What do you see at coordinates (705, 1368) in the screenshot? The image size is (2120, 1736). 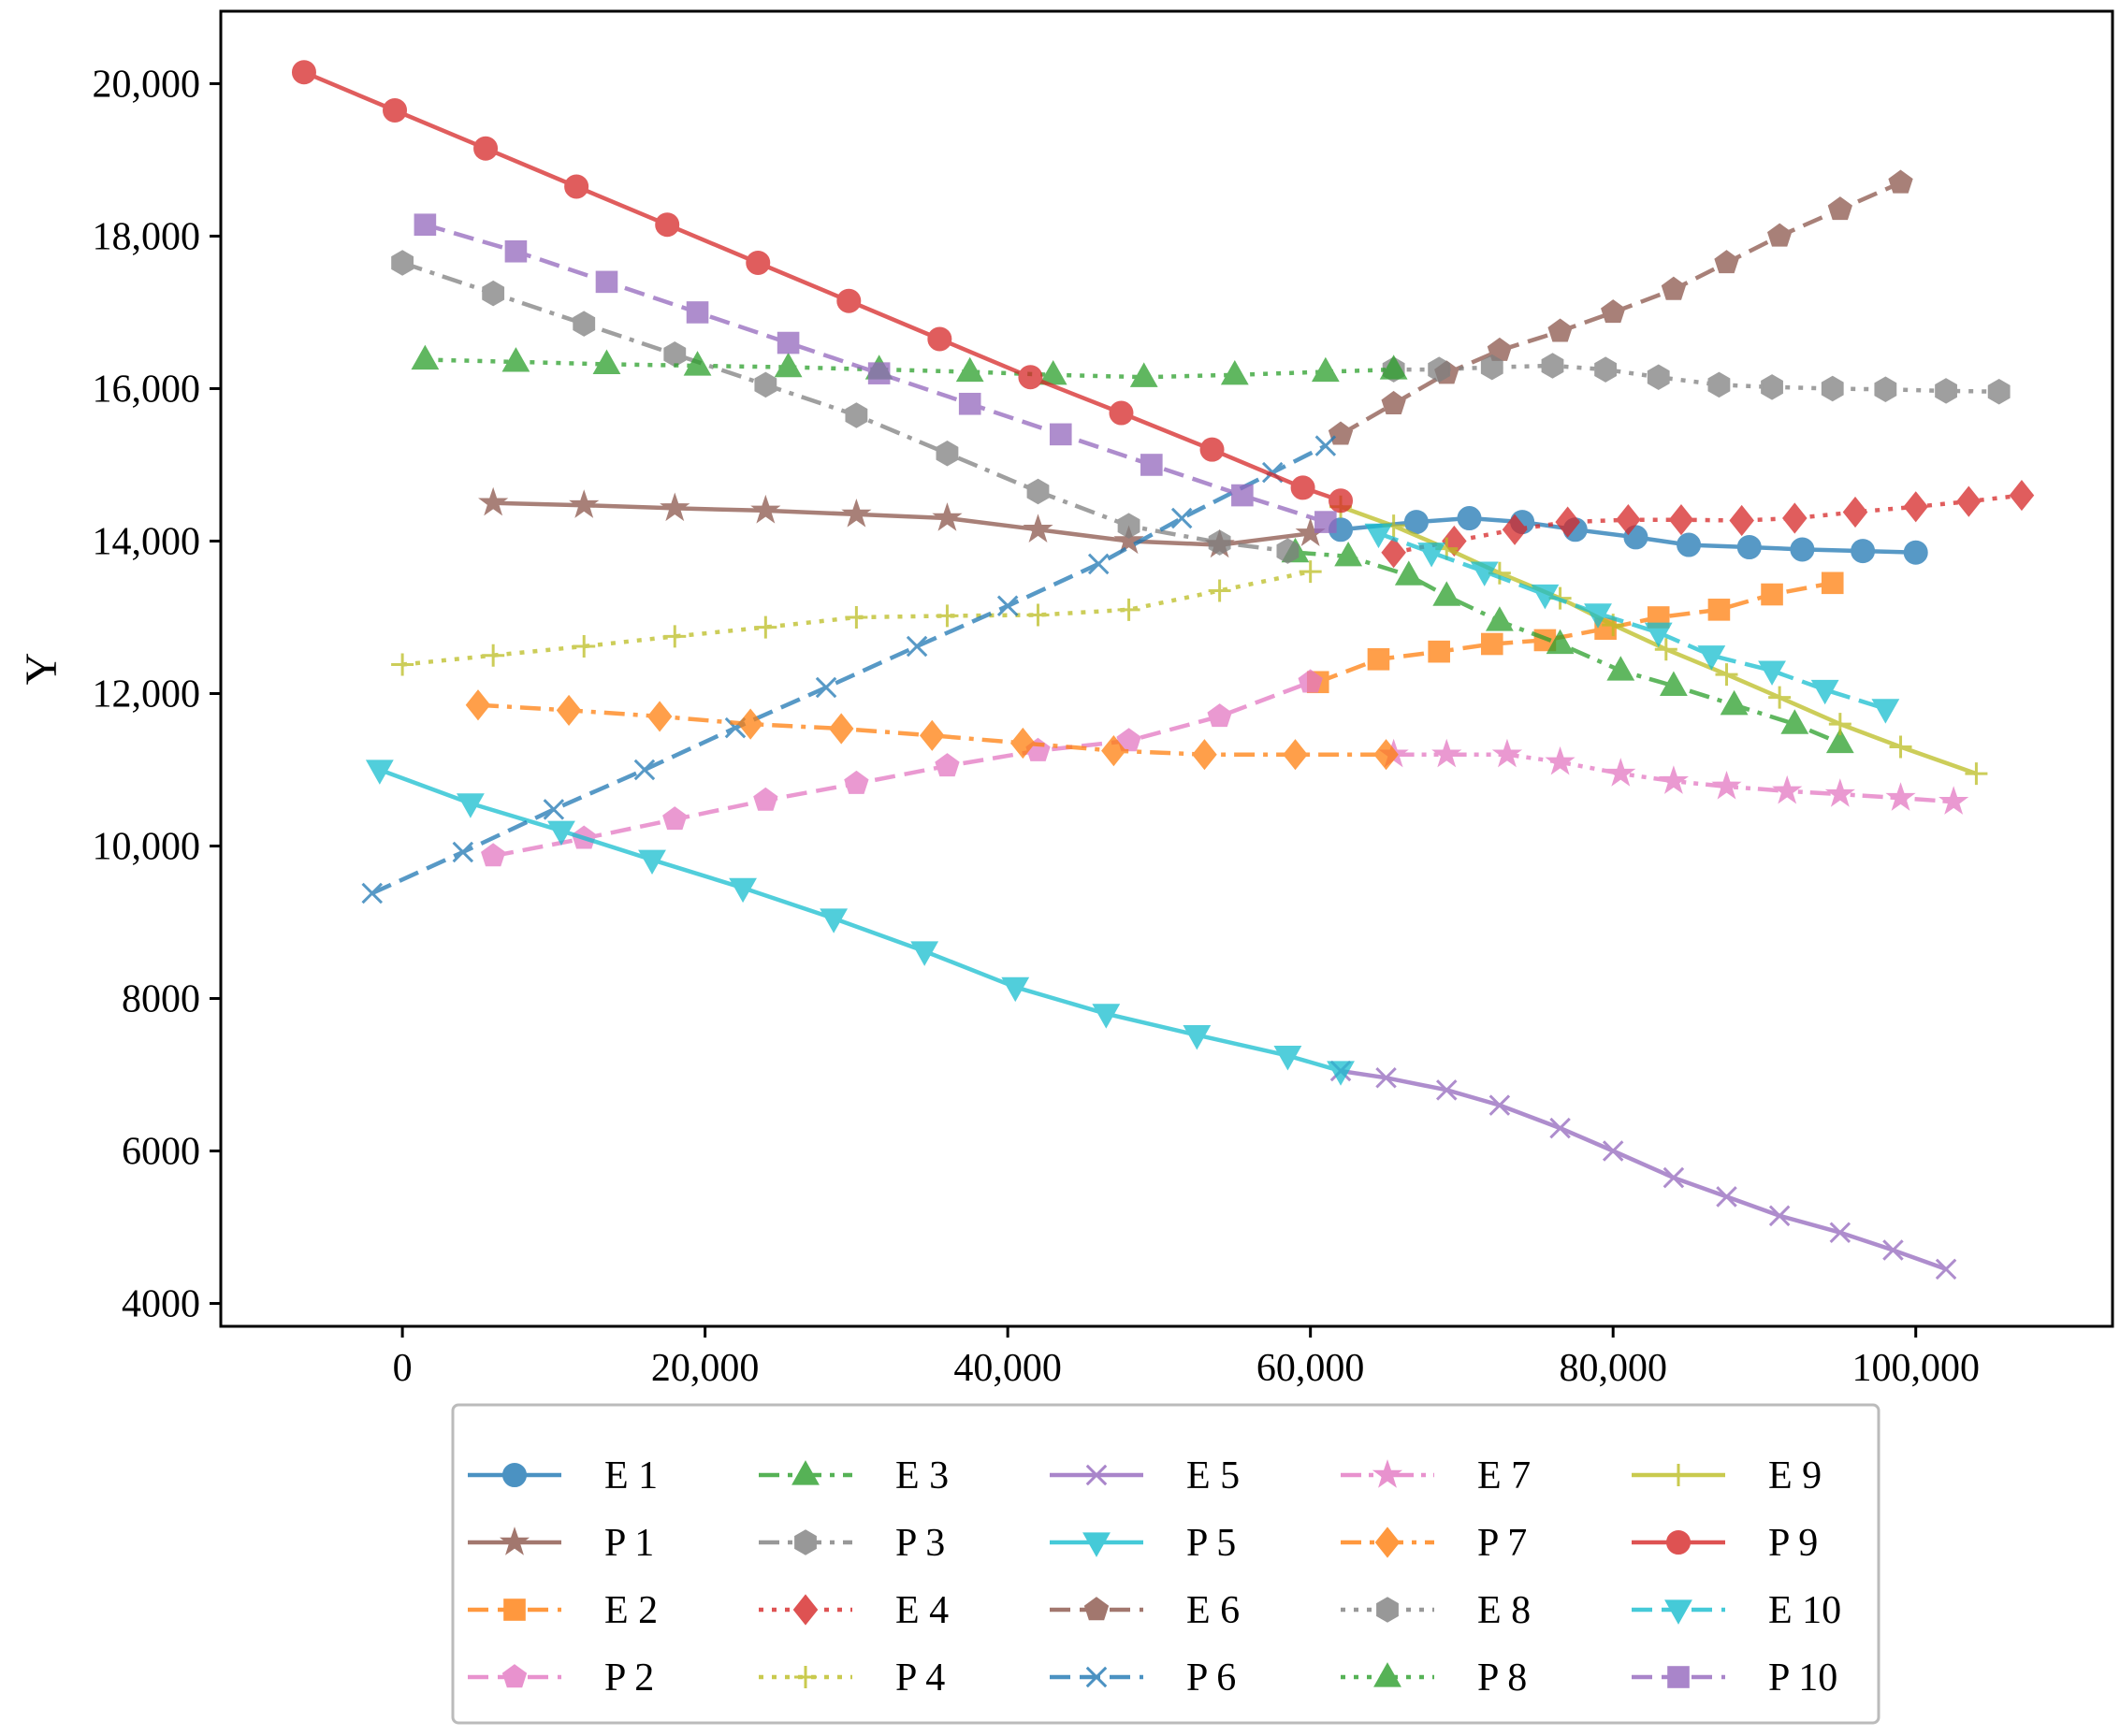 I see `x-tick-label: 20,000` at bounding box center [705, 1368].